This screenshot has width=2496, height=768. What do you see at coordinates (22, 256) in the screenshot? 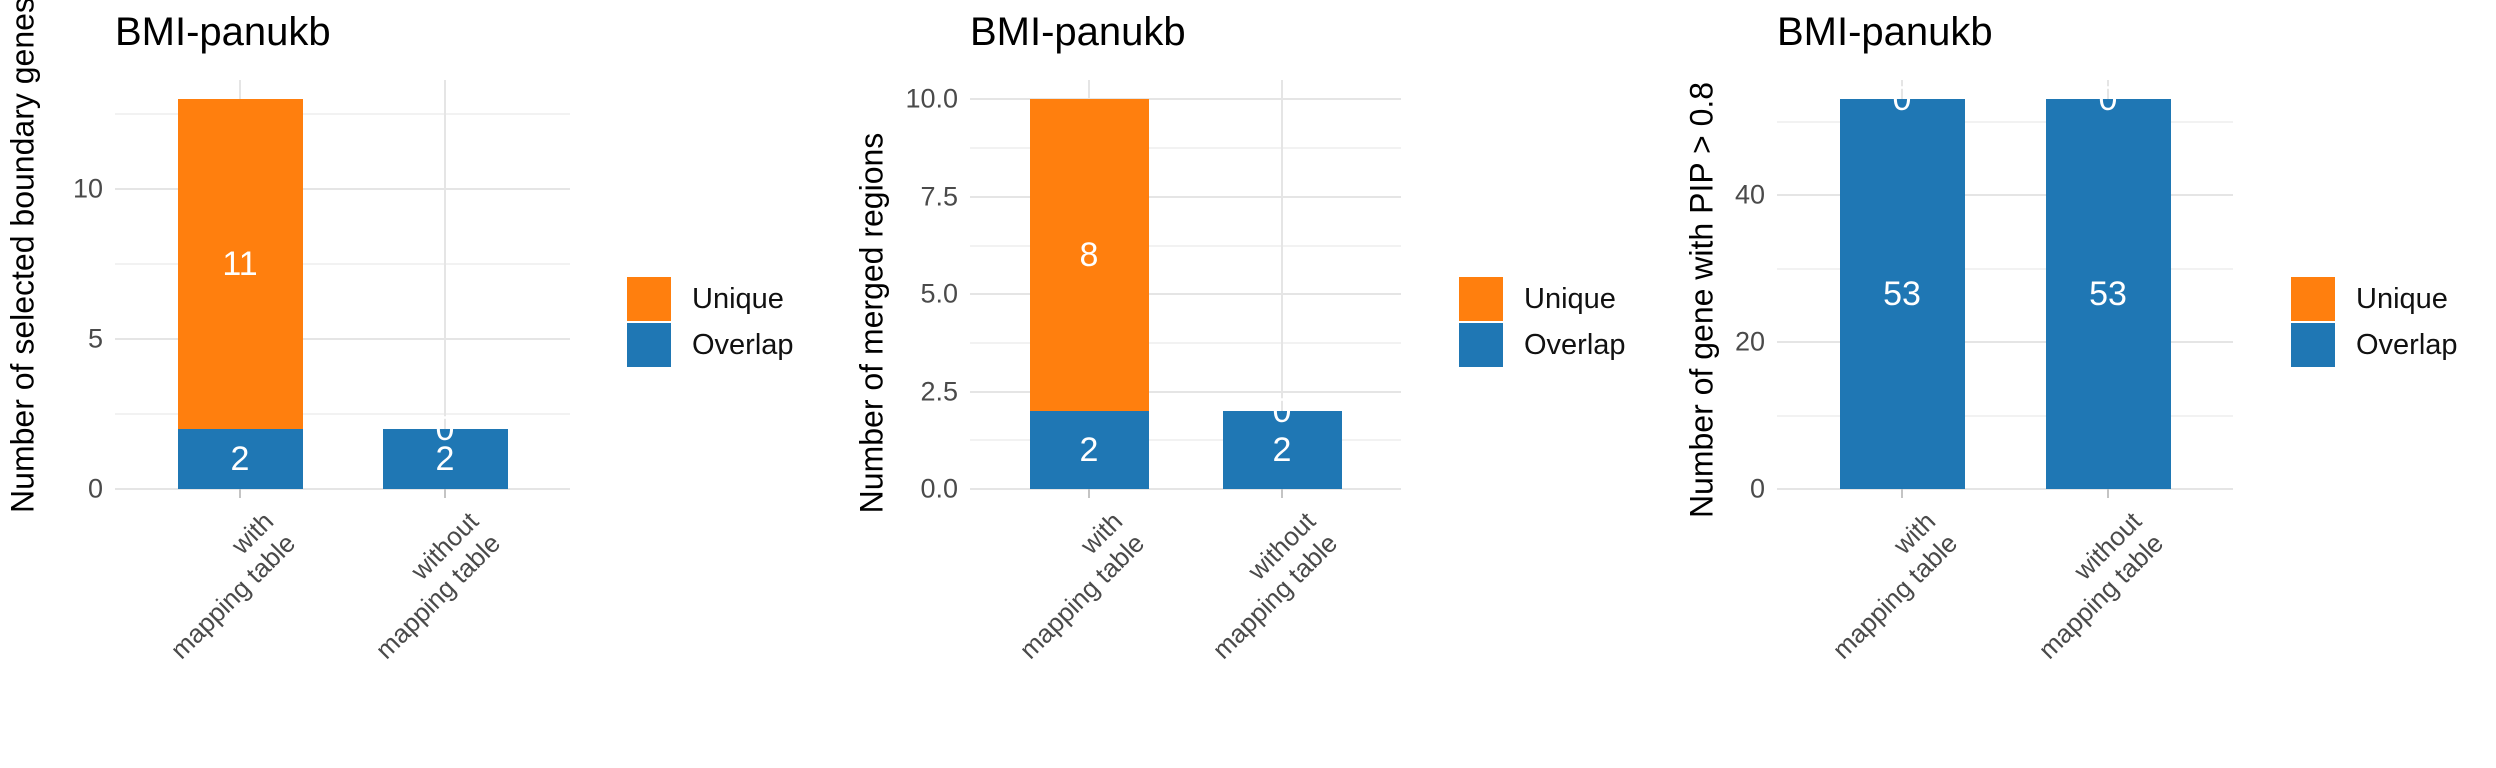
I see `y-axis-title: Number of selected boundary genes` at bounding box center [22, 256].